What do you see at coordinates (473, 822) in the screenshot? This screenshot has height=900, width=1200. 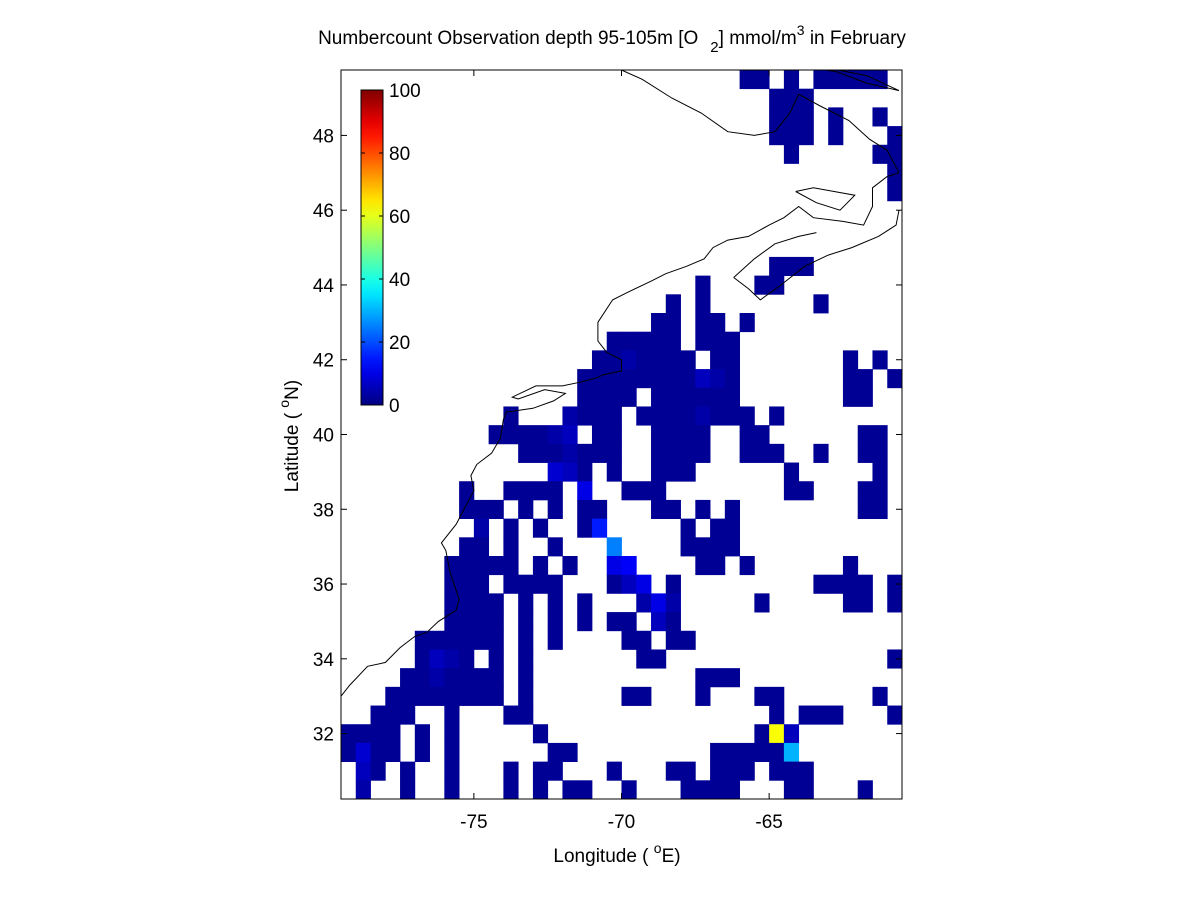 I see `x-tick-label: -75` at bounding box center [473, 822].